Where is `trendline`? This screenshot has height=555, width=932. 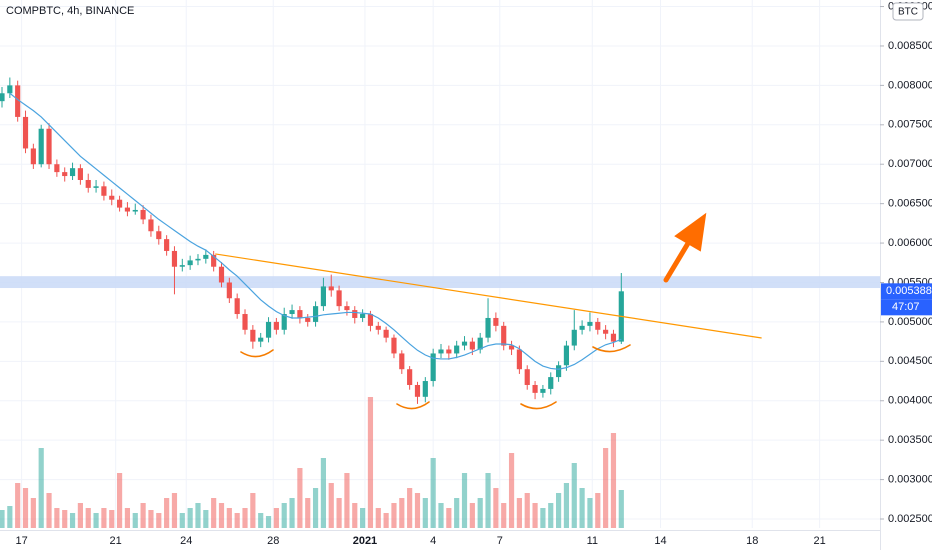 trendline is located at coordinates (488, 296).